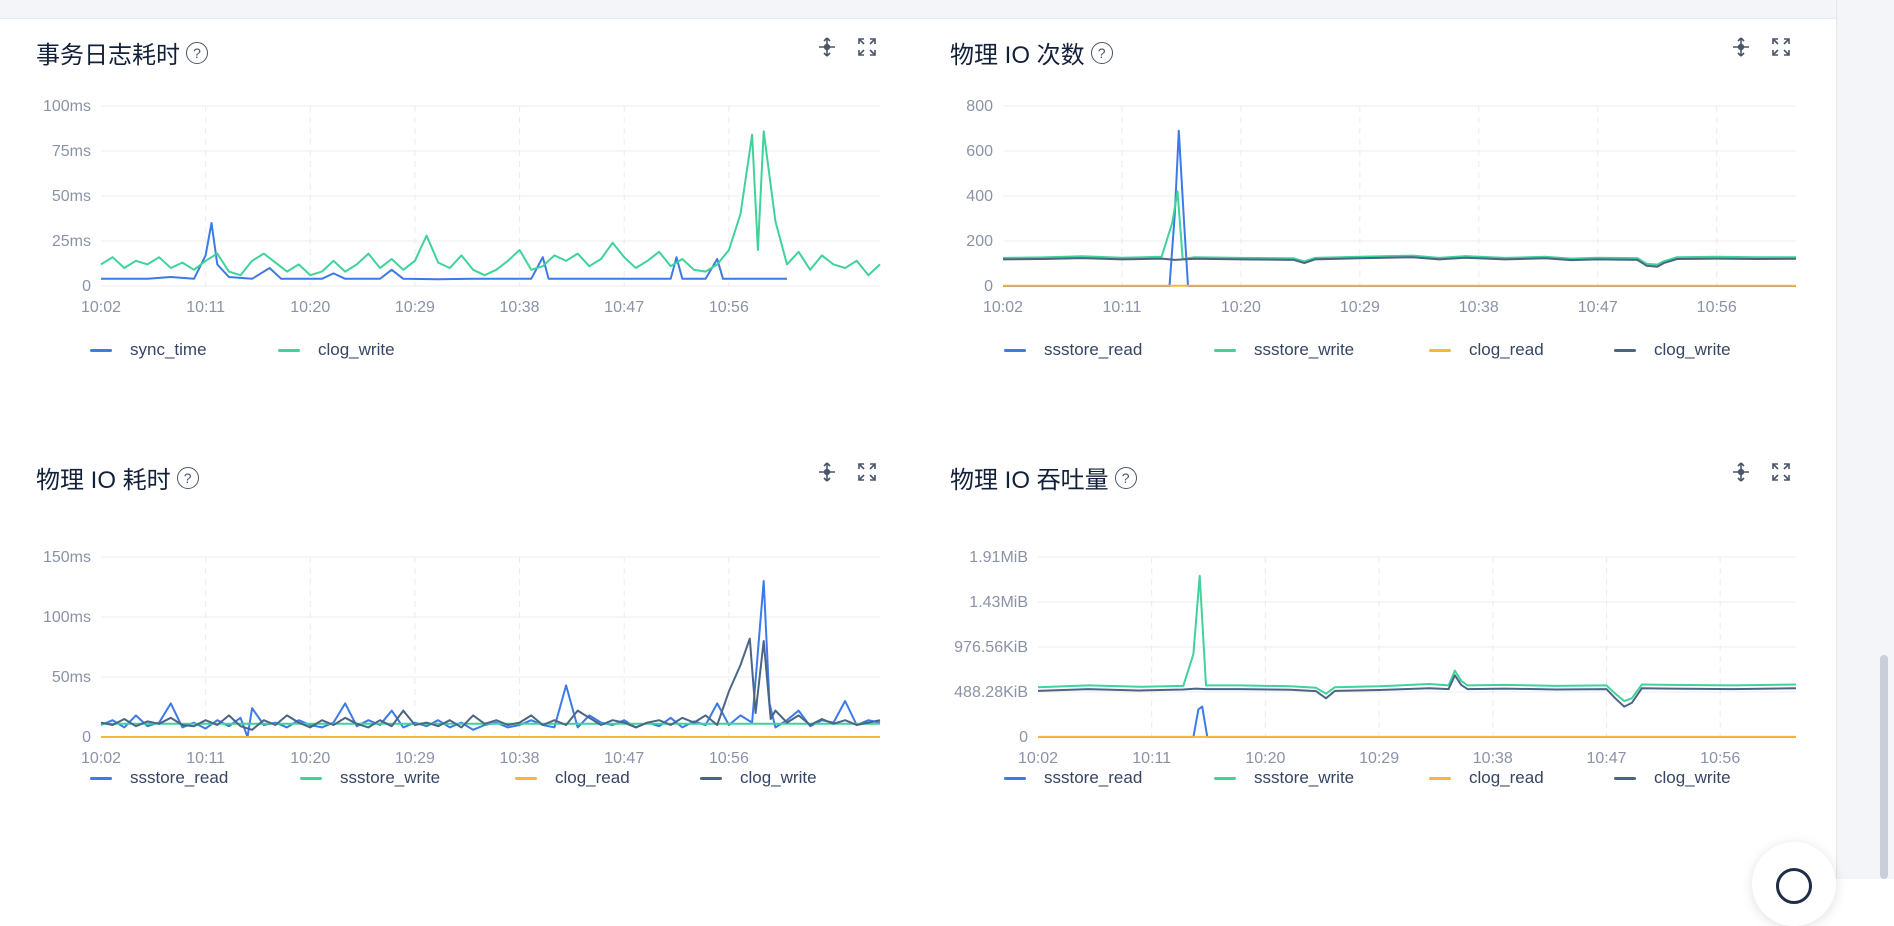  Describe the element at coordinates (998, 557) in the screenshot. I see `y-tick-label: 1.91MiB` at that location.